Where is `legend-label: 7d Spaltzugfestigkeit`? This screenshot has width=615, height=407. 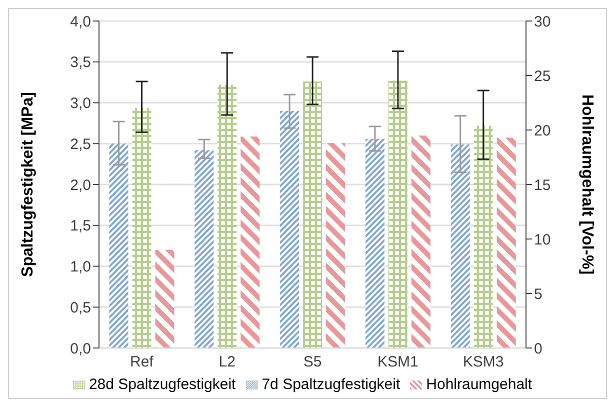 legend-label: 7d Spaltzugfestigkeit is located at coordinates (331, 384).